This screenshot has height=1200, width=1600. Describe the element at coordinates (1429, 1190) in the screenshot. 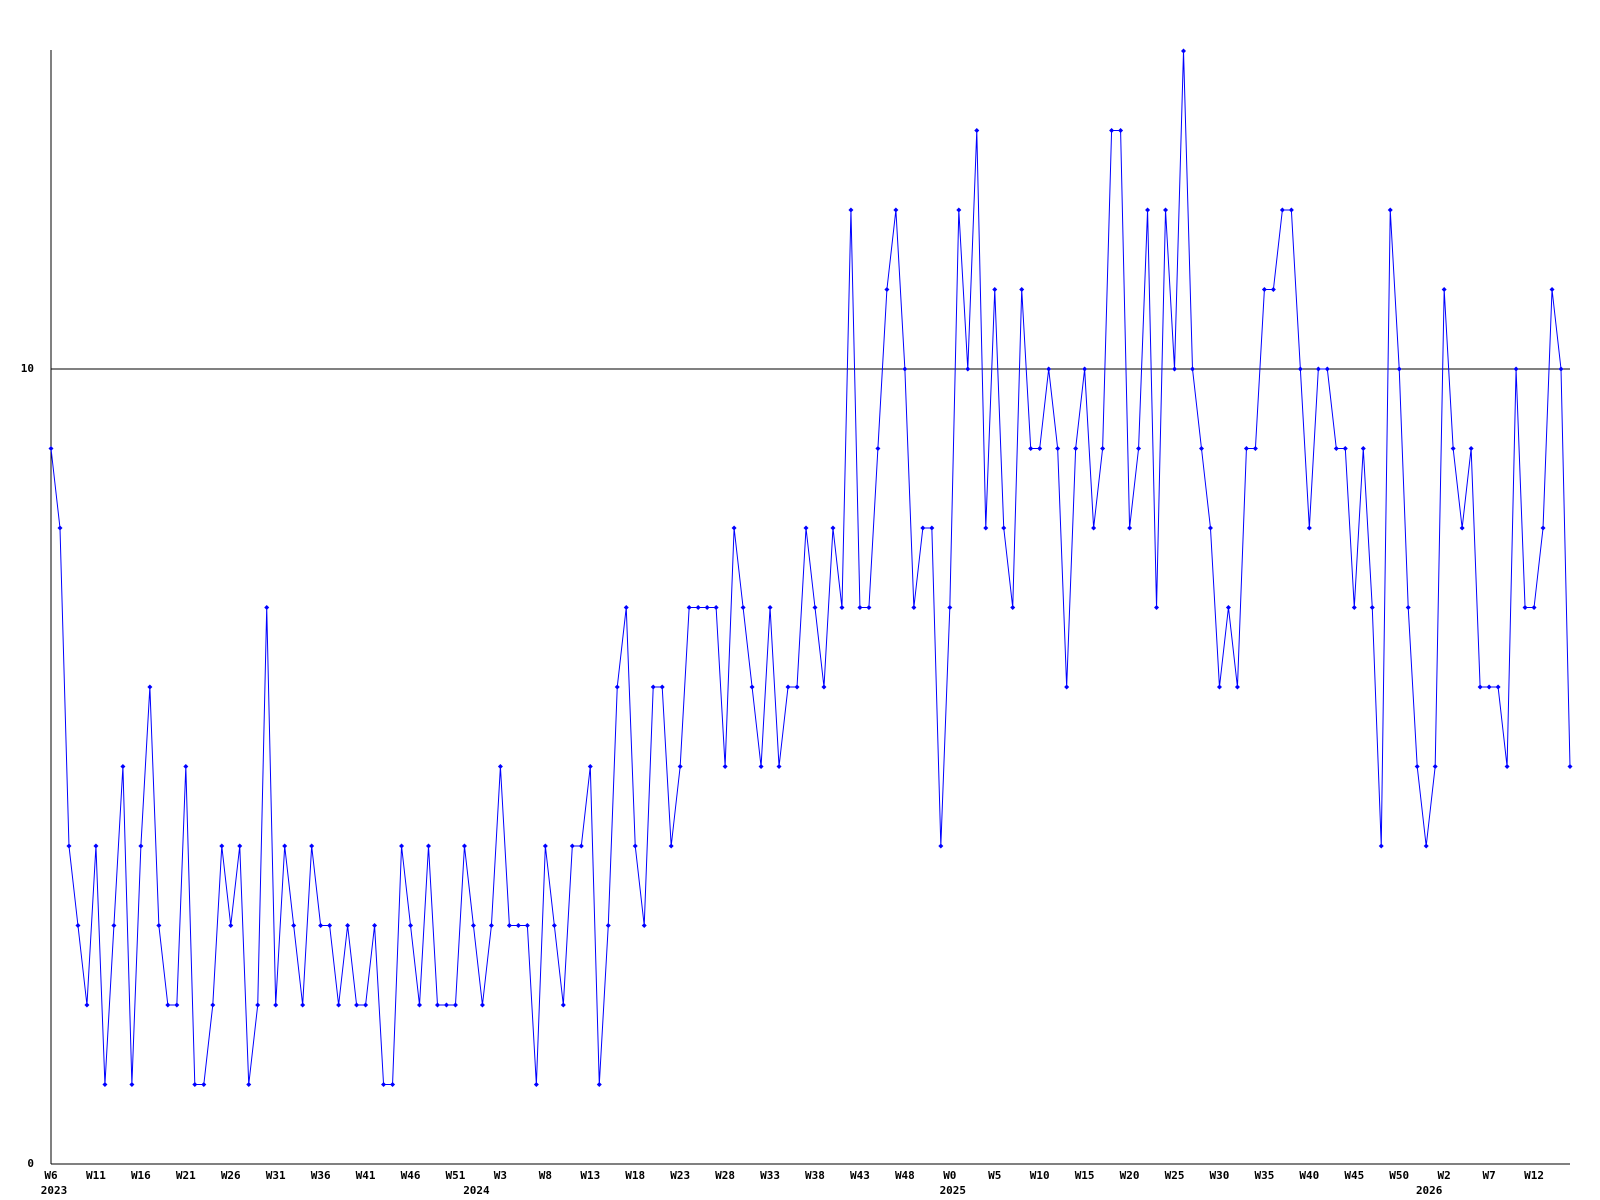

I see `year-label: 2026` at that location.